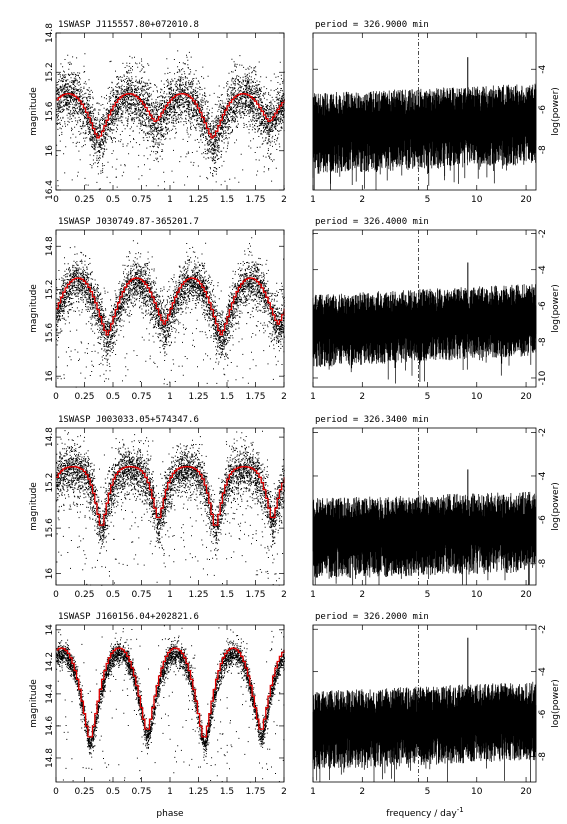  What do you see at coordinates (460, 810) in the screenshot?
I see `frequency-axis-label-exponent: -1` at bounding box center [460, 810].